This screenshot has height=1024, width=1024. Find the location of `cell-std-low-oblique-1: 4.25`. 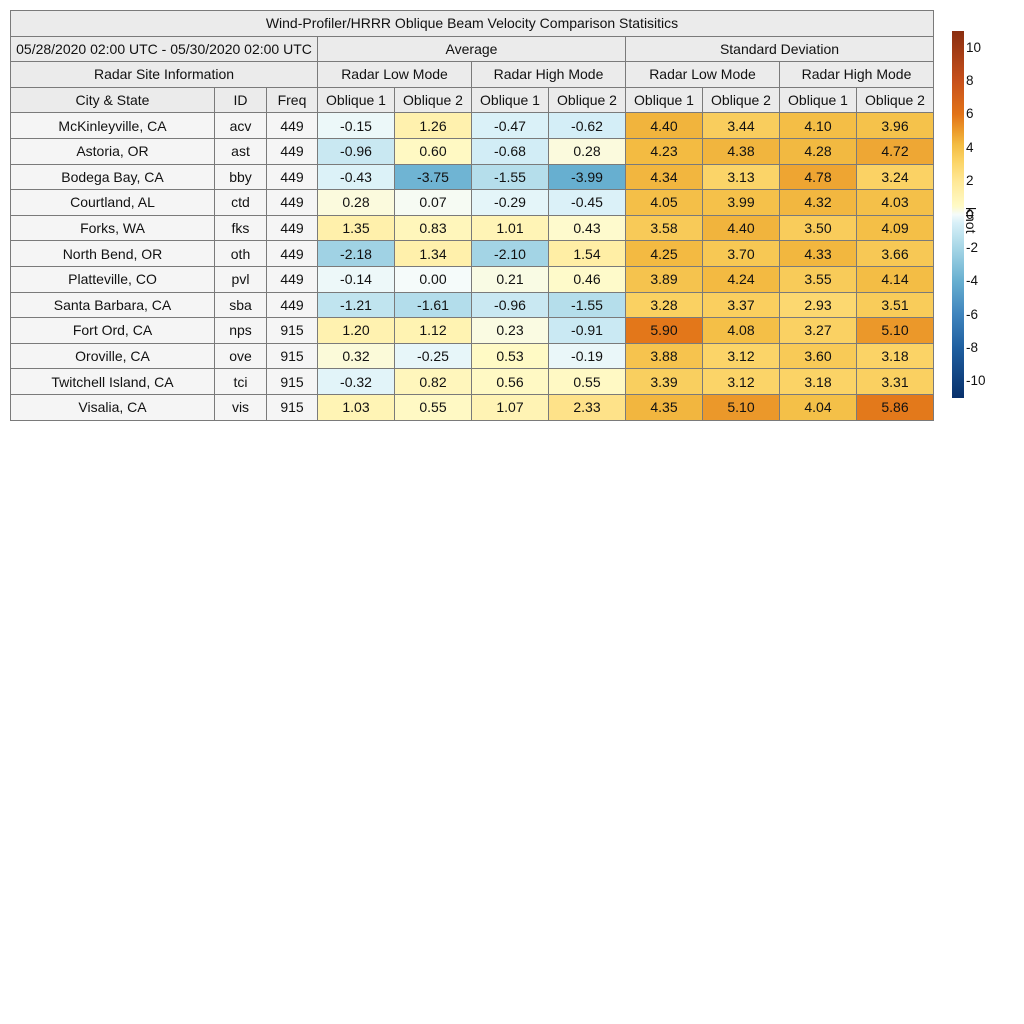

cell-std-low-oblique-1: 4.25 is located at coordinates (664, 253).